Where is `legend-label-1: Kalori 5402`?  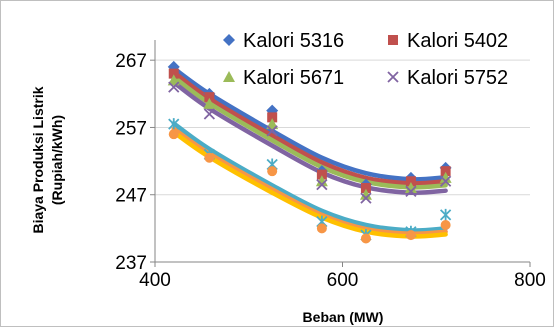 legend-label-1: Kalori 5402 is located at coordinates (457, 41).